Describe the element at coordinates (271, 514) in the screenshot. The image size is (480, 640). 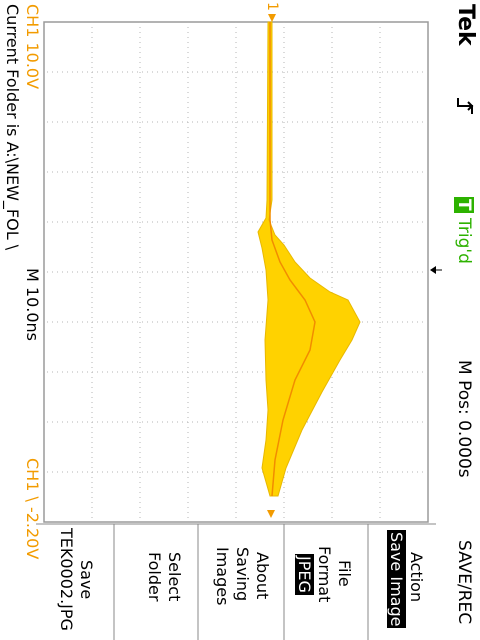
I see `trigger-level-icon` at that location.